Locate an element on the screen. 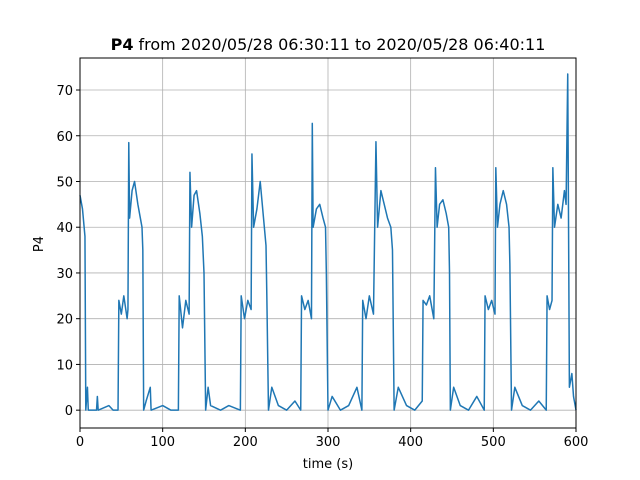 The image size is (640, 480). x-tick-label: 600 is located at coordinates (576, 442).